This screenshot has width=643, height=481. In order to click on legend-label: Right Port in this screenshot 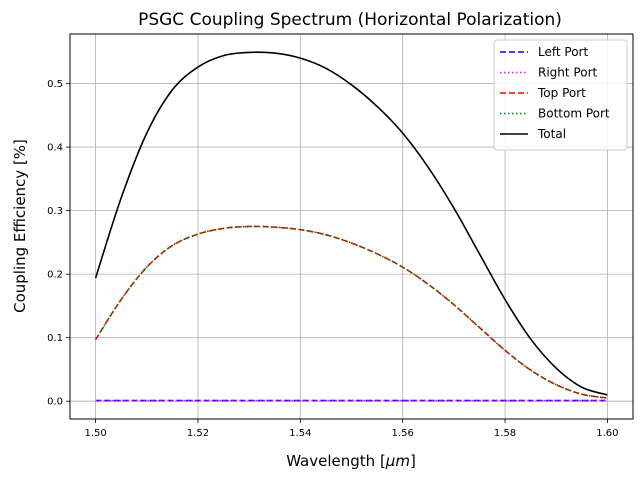, I will do `click(567, 73)`.